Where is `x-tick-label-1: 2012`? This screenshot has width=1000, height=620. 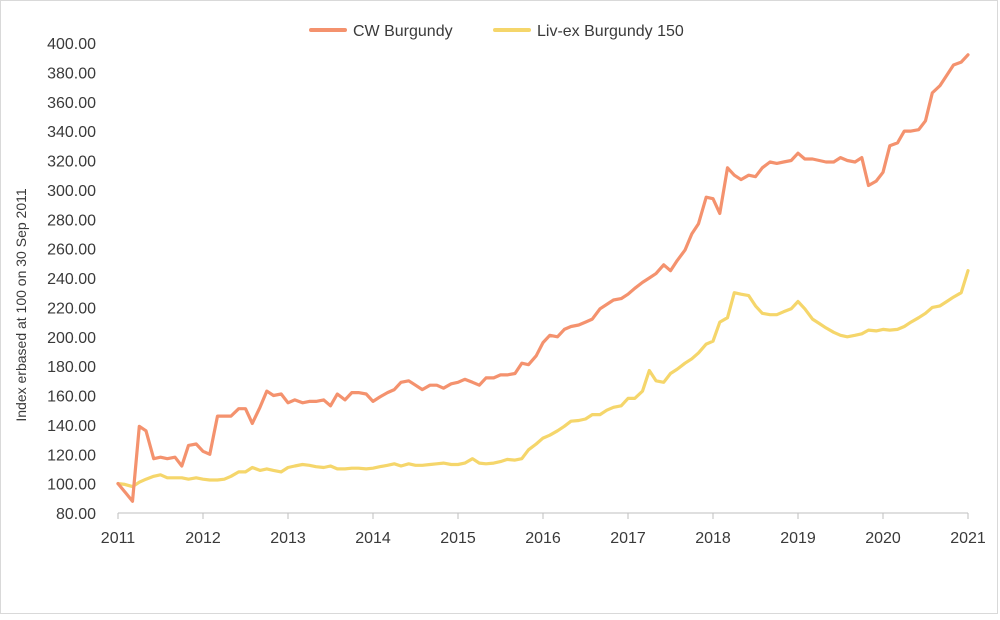
x-tick-label-1: 2012 is located at coordinates (203, 538).